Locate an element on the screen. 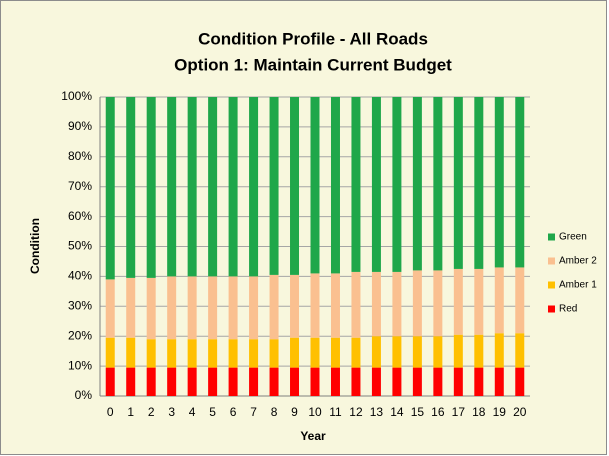 The image size is (609, 456). y-tick-label: 50% is located at coordinates (80, 246).